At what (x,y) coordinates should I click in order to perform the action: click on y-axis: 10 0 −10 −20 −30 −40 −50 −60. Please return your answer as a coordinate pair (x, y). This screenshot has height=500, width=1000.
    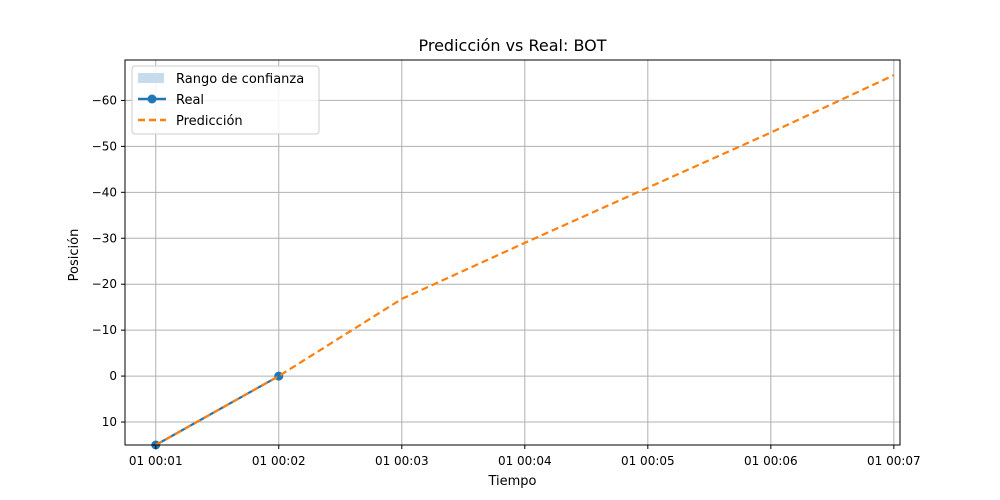
    Looking at the image, I should click on (108, 261).